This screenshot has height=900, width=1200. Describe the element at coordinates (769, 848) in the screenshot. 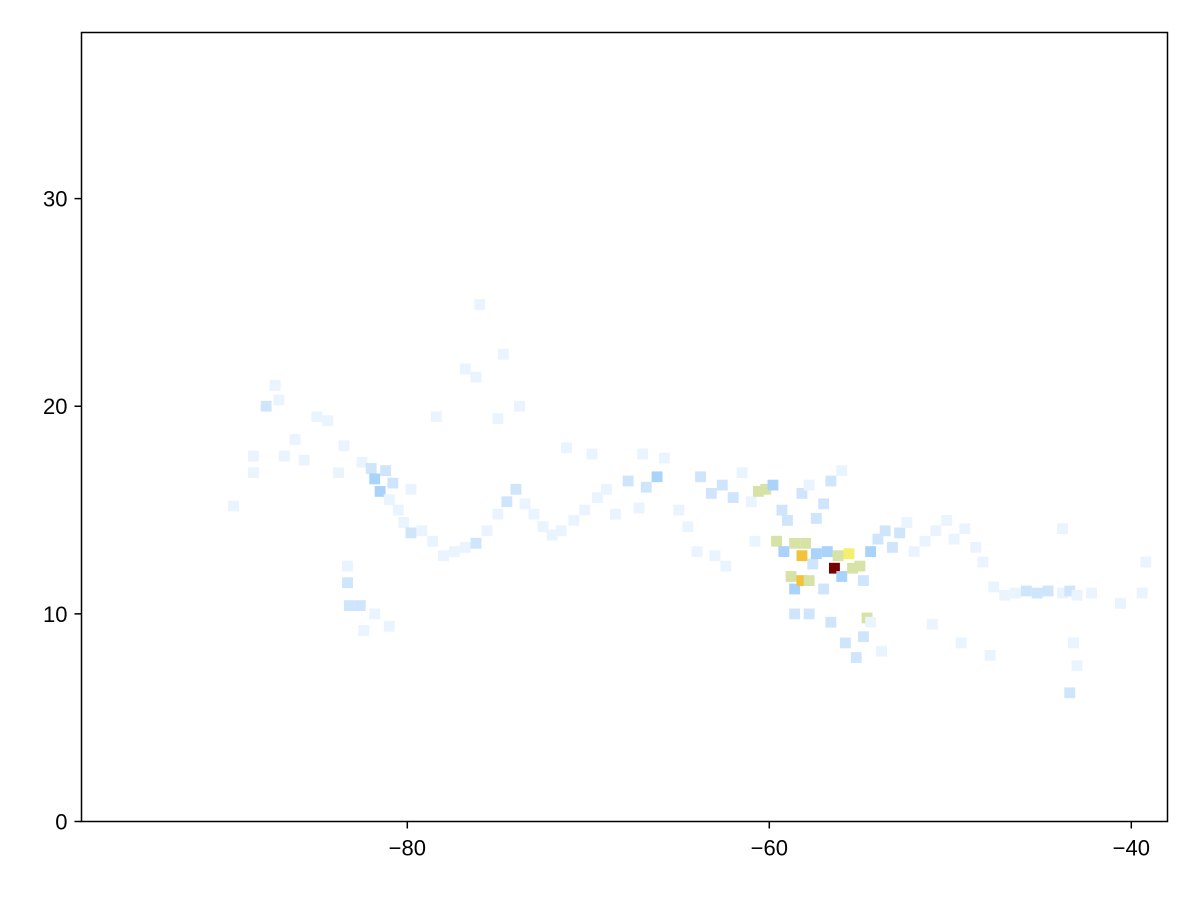

I see `x-tick-label: −60` at that location.